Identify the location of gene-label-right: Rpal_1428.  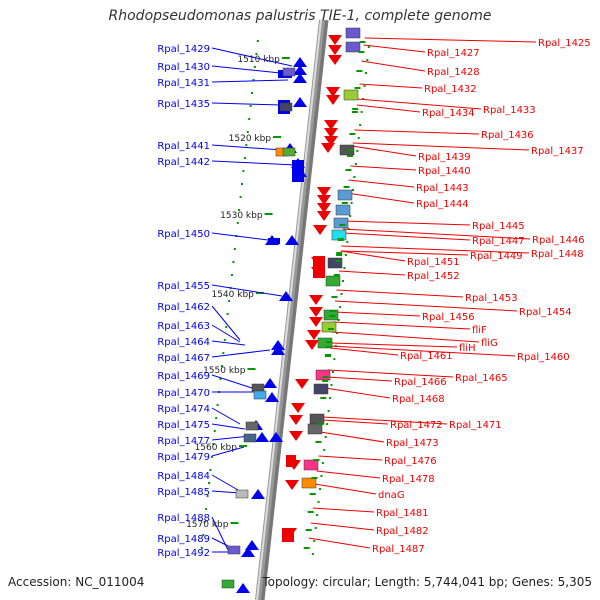
(453, 72).